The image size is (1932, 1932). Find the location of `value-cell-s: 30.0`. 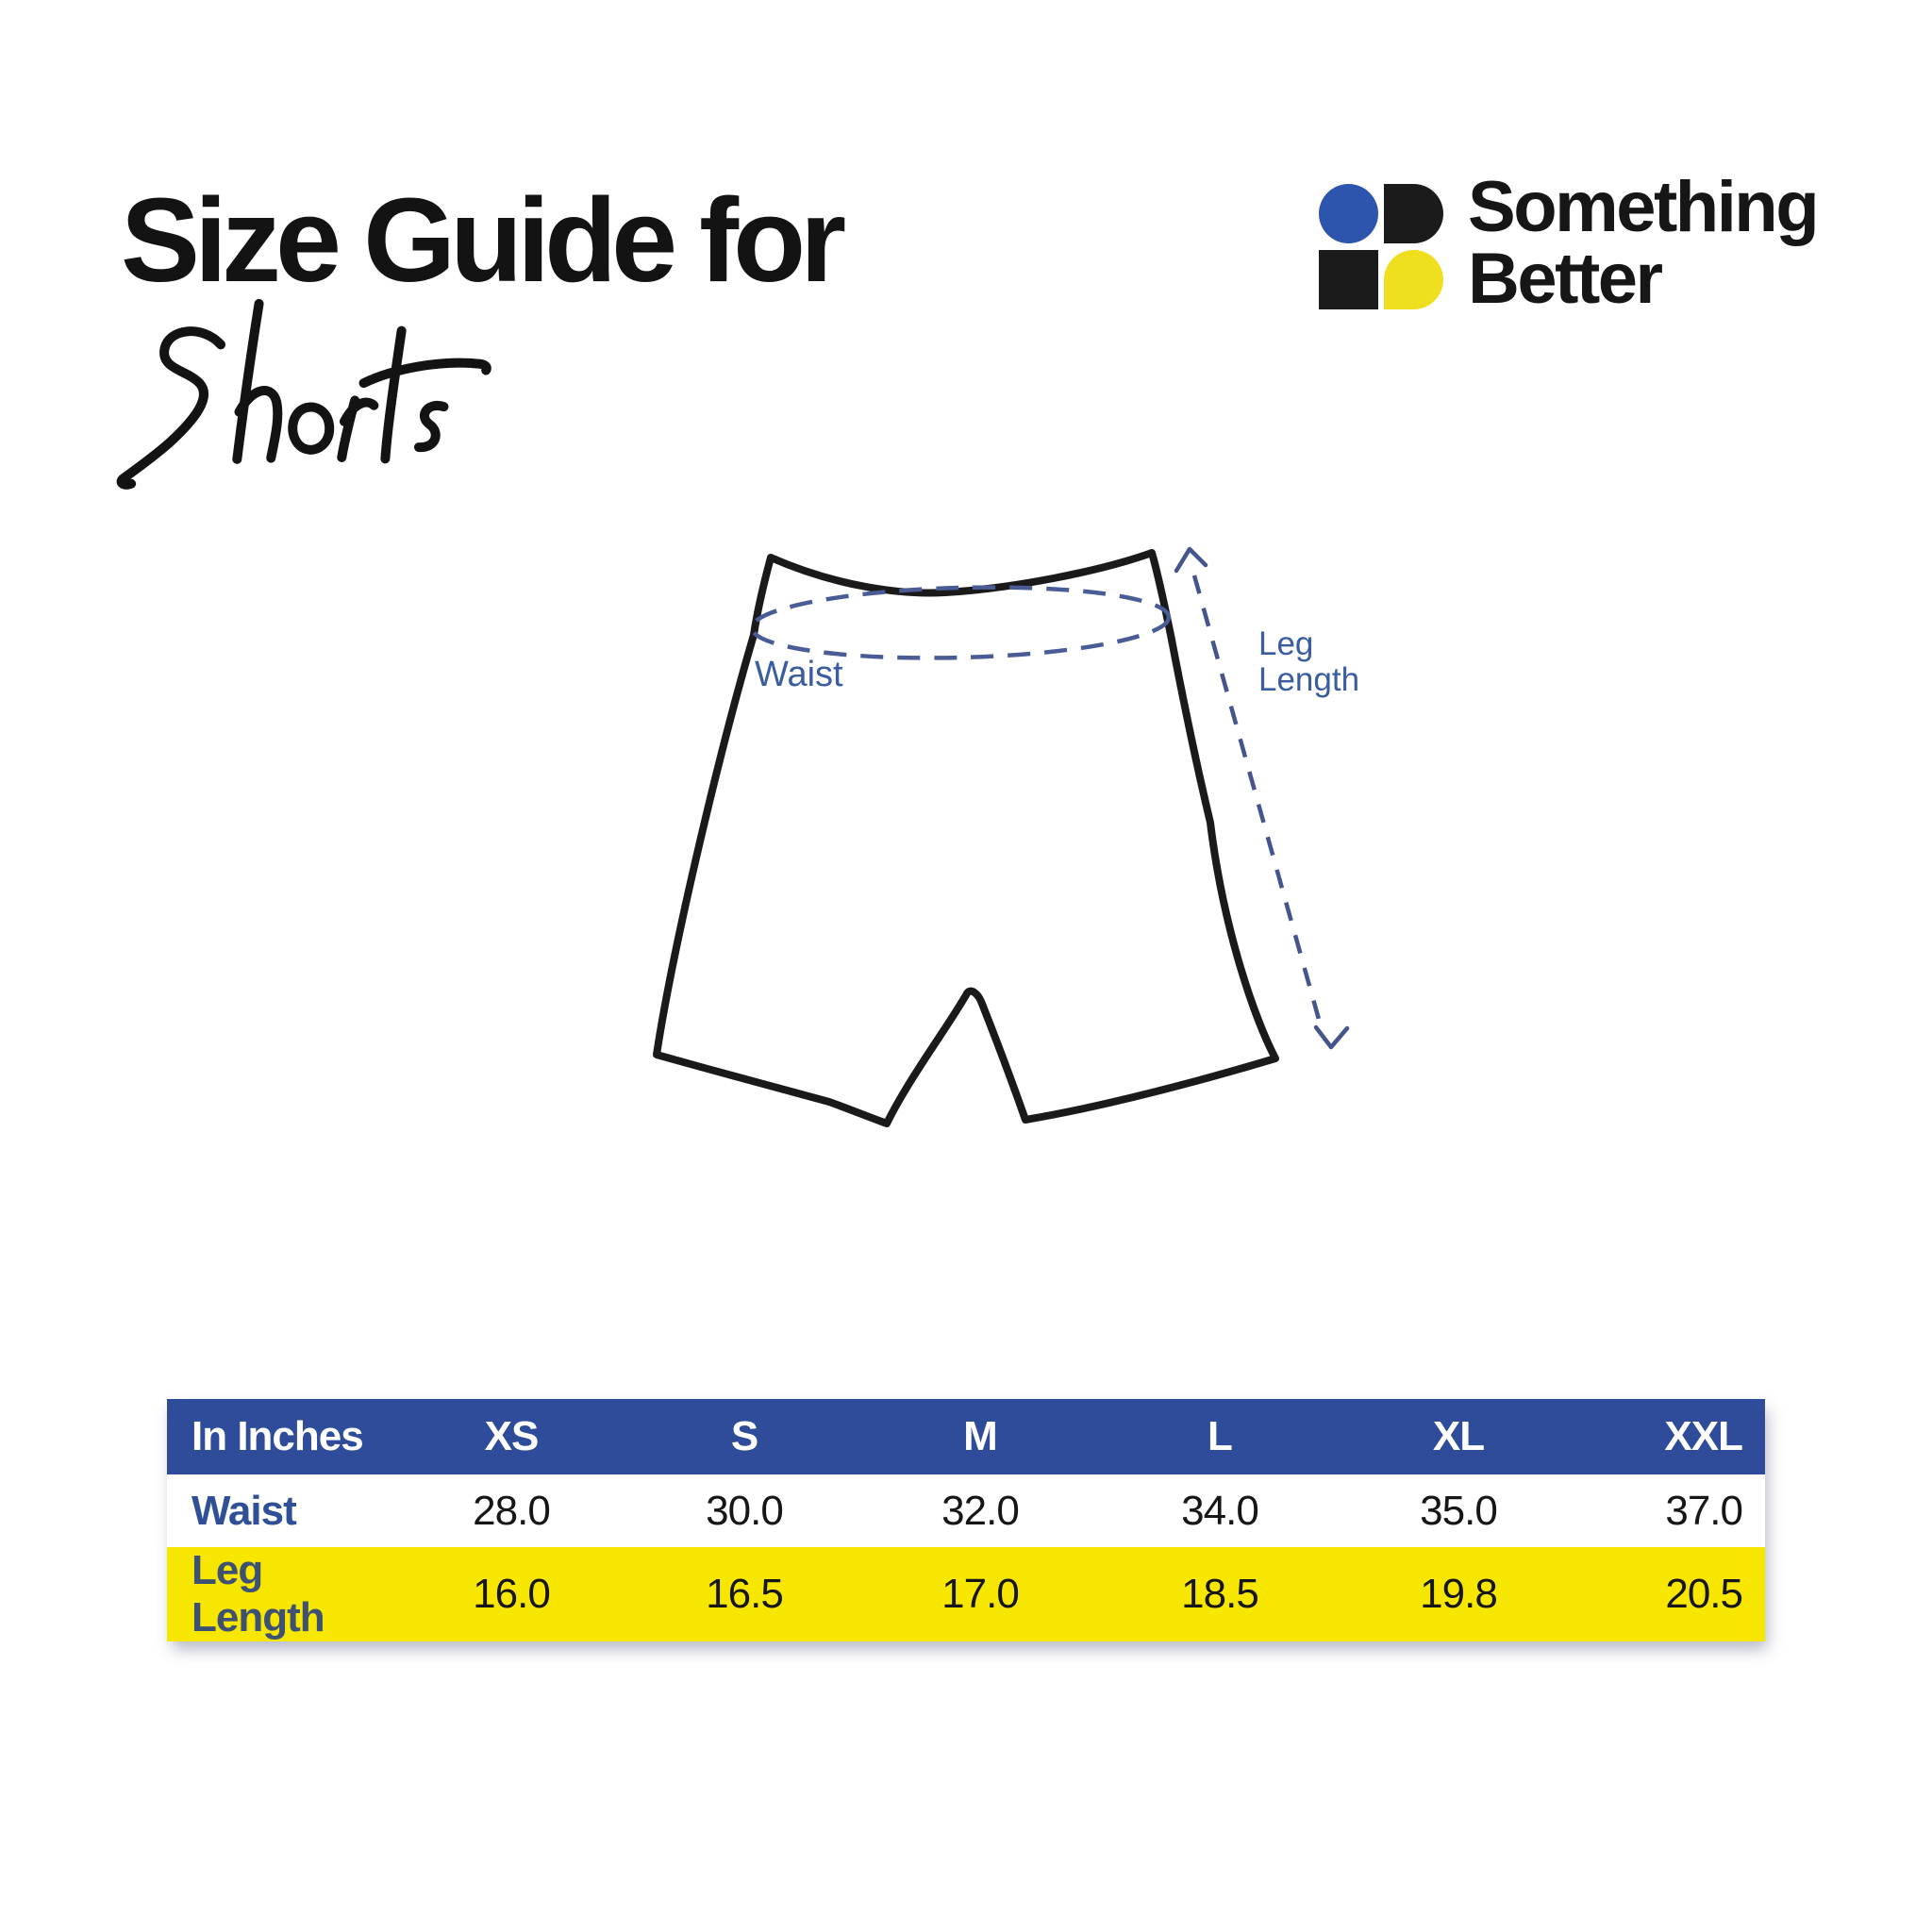

value-cell-s: 30.0 is located at coordinates (745, 1510).